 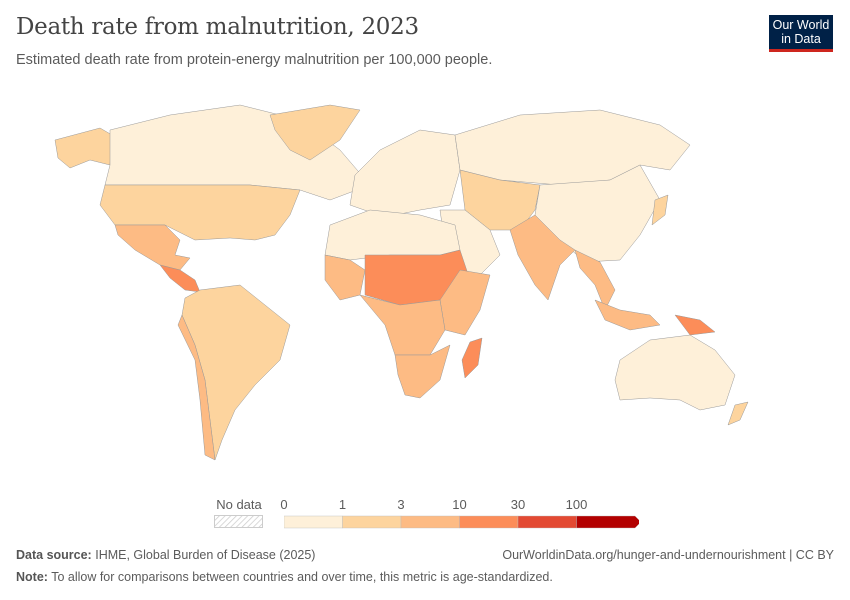 What do you see at coordinates (196, 387) in the screenshot?
I see `map-region-andes` at bounding box center [196, 387].